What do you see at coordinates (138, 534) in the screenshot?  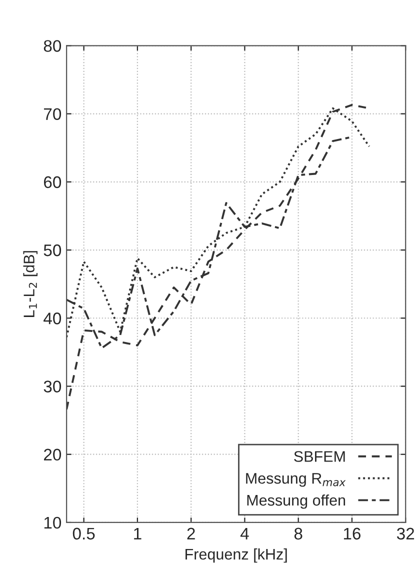 I see `x-tick-label: 1` at bounding box center [138, 534].